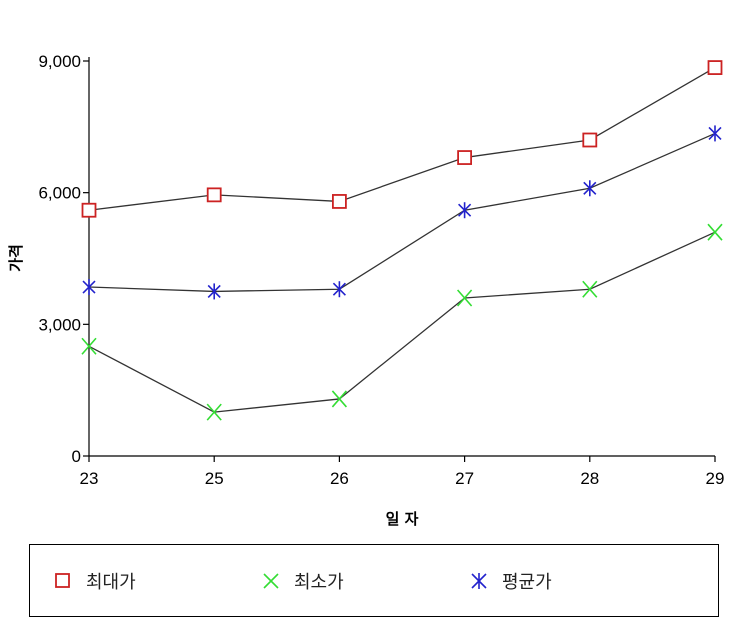 Image resolution: width=730 pixels, height=630 pixels. I want to click on x-tick-label: 28, so click(589, 478).